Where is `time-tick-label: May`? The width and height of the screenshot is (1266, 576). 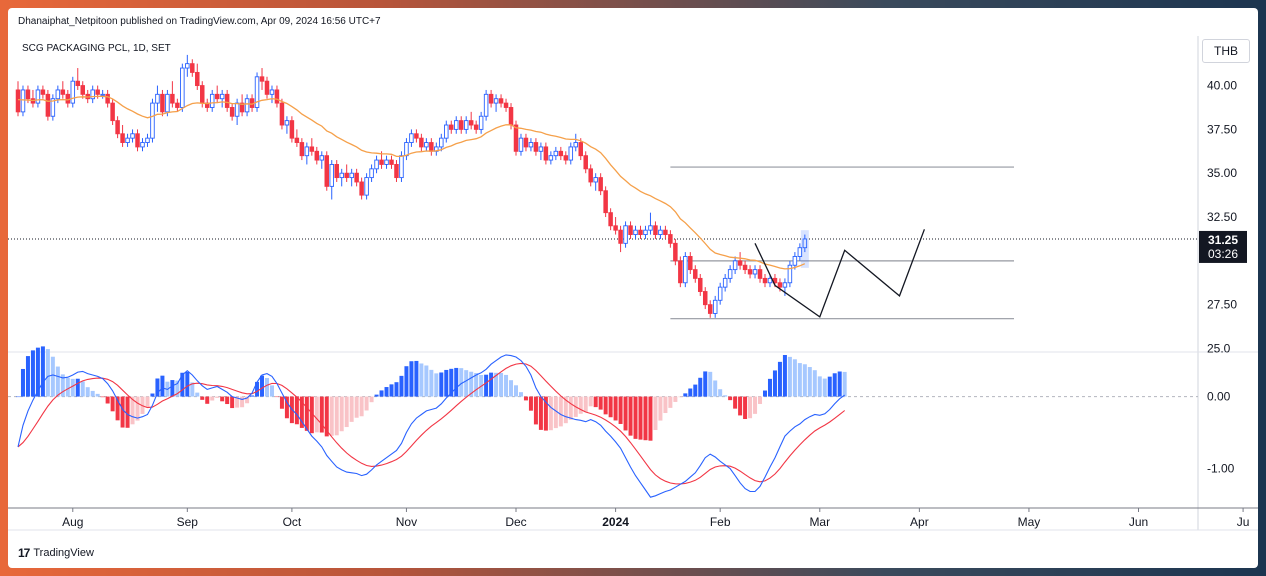
time-tick-label: May is located at coordinates (1029, 522).